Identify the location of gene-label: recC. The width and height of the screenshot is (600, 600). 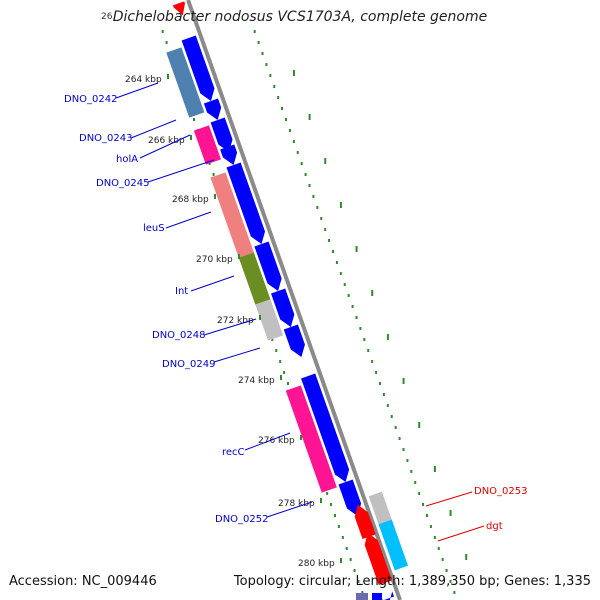
(233, 452).